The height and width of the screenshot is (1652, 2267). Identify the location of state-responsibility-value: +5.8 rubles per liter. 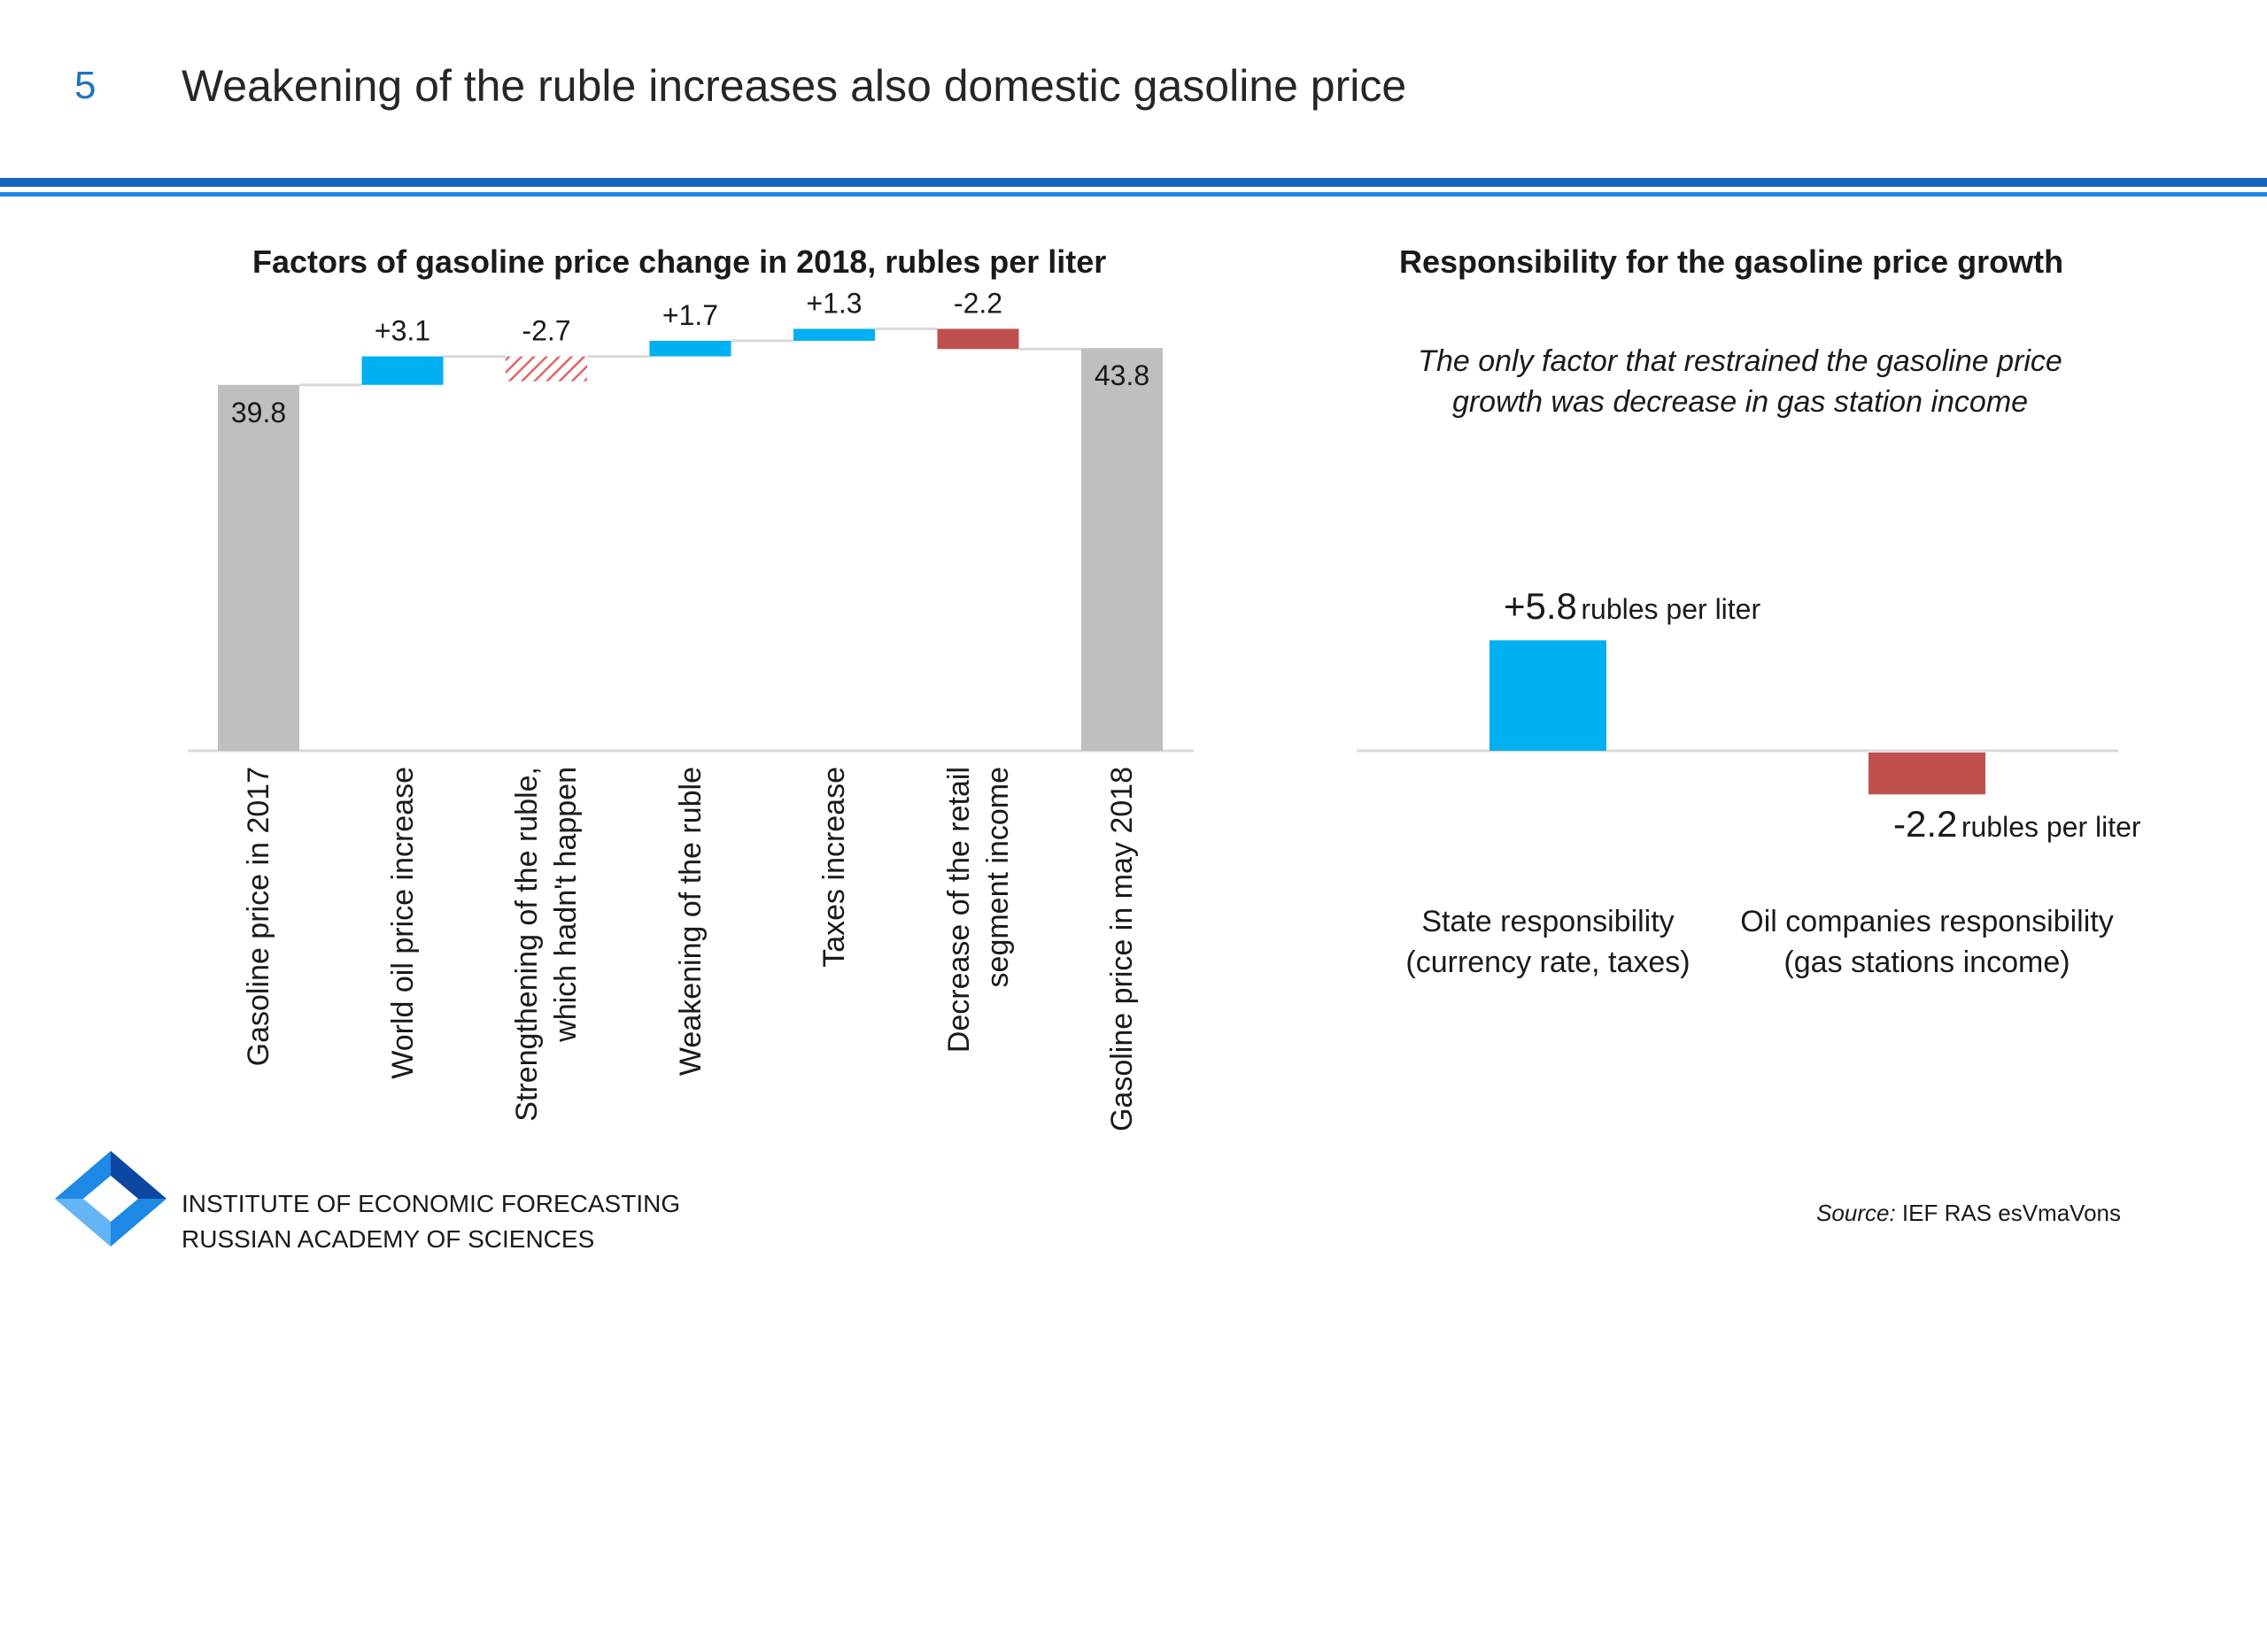
(1632, 606).